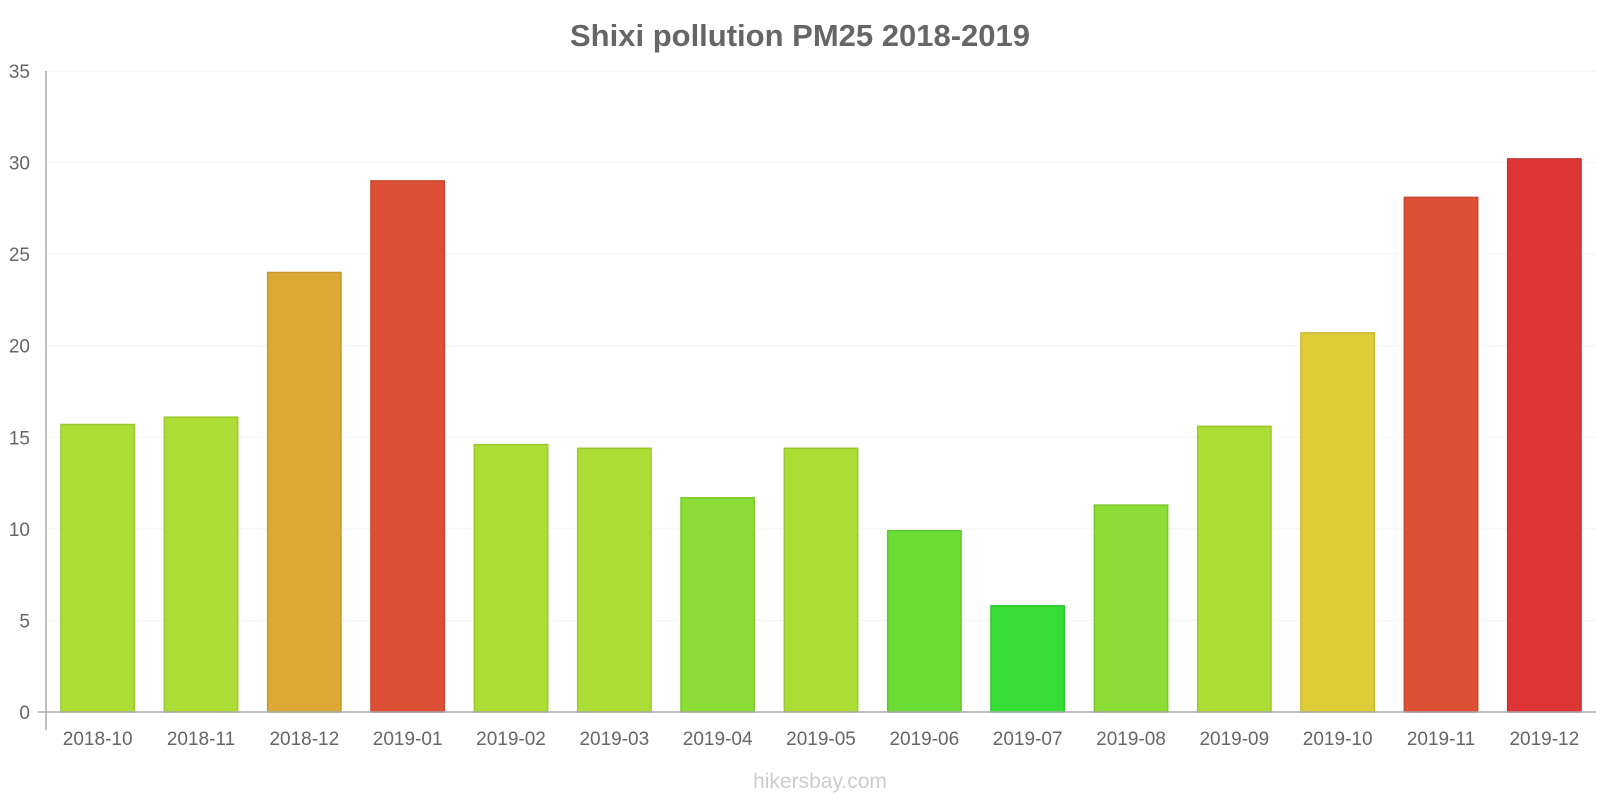  Describe the element at coordinates (924, 739) in the screenshot. I see `x-tick-label: 2019-06` at that location.